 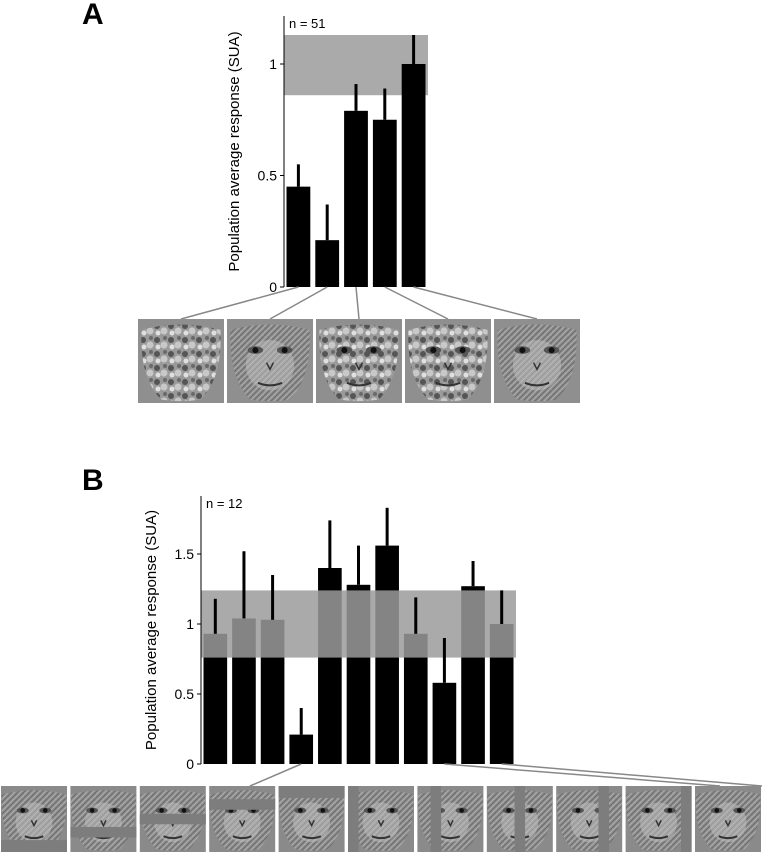 What do you see at coordinates (93, 480) in the screenshot?
I see `panel-b-label: B` at bounding box center [93, 480].